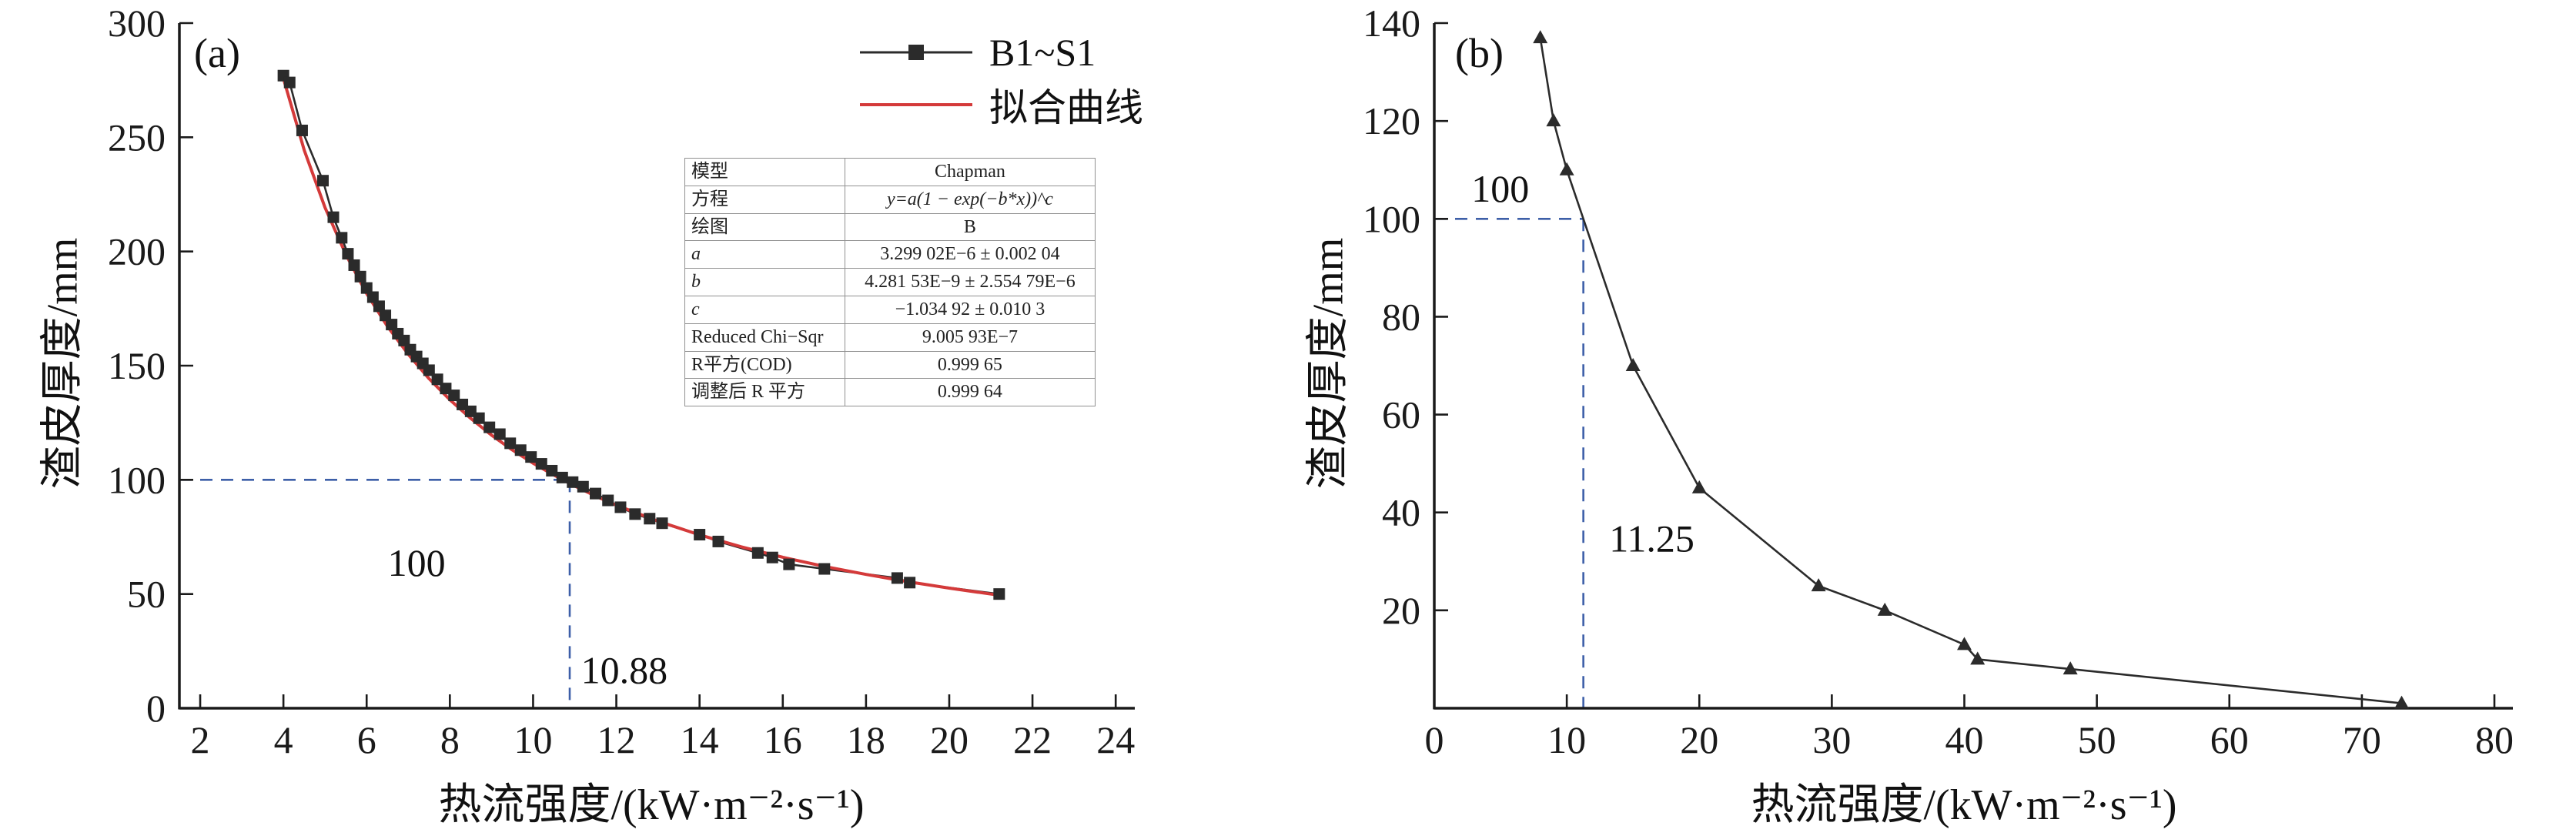 The height and width of the screenshot is (836, 2576). Describe the element at coordinates (1401, 317) in the screenshot. I see `y-tick-label: 80` at that location.